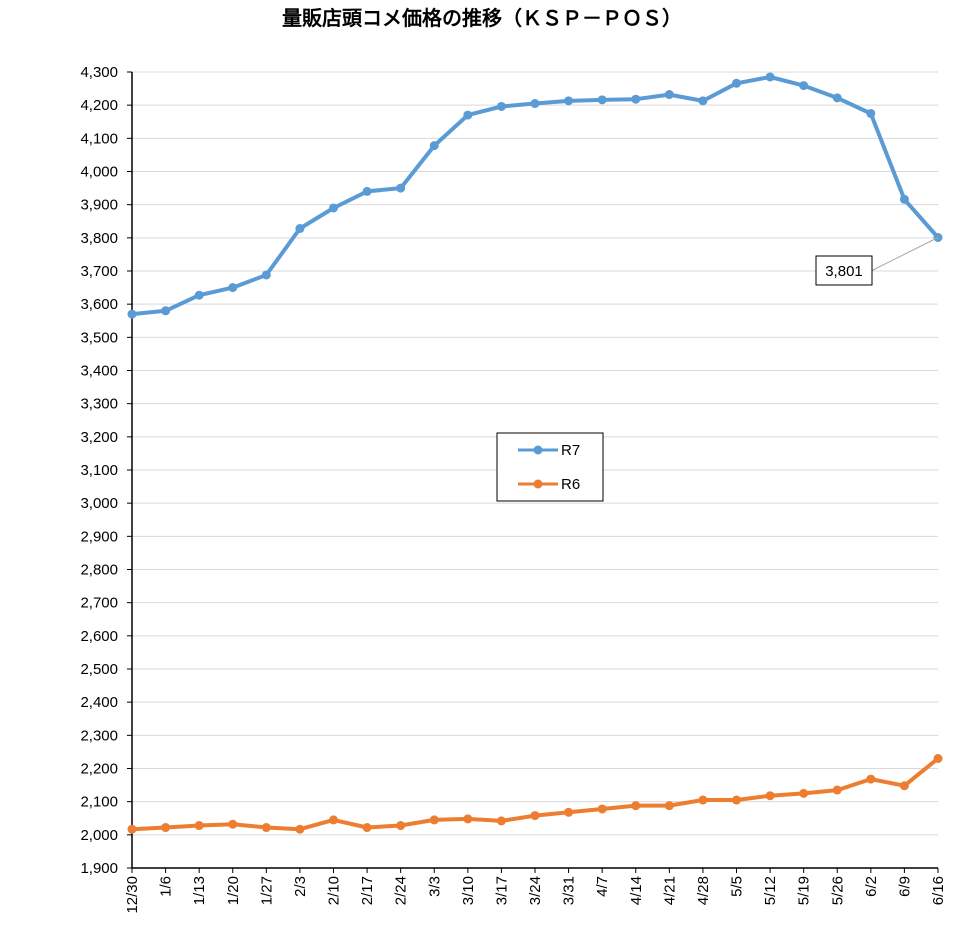 Image resolution: width=964 pixels, height=948 pixels. I want to click on x-tick-label: 3/3, so click(434, 886).